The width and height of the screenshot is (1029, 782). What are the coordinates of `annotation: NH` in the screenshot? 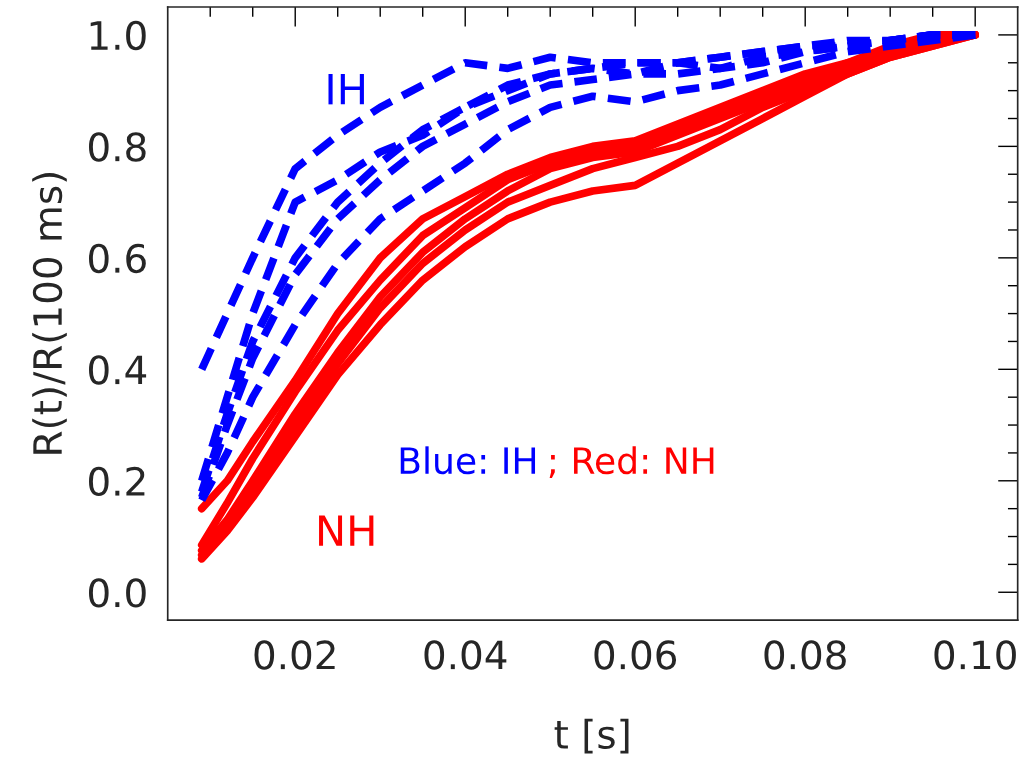 It's located at (346, 530).